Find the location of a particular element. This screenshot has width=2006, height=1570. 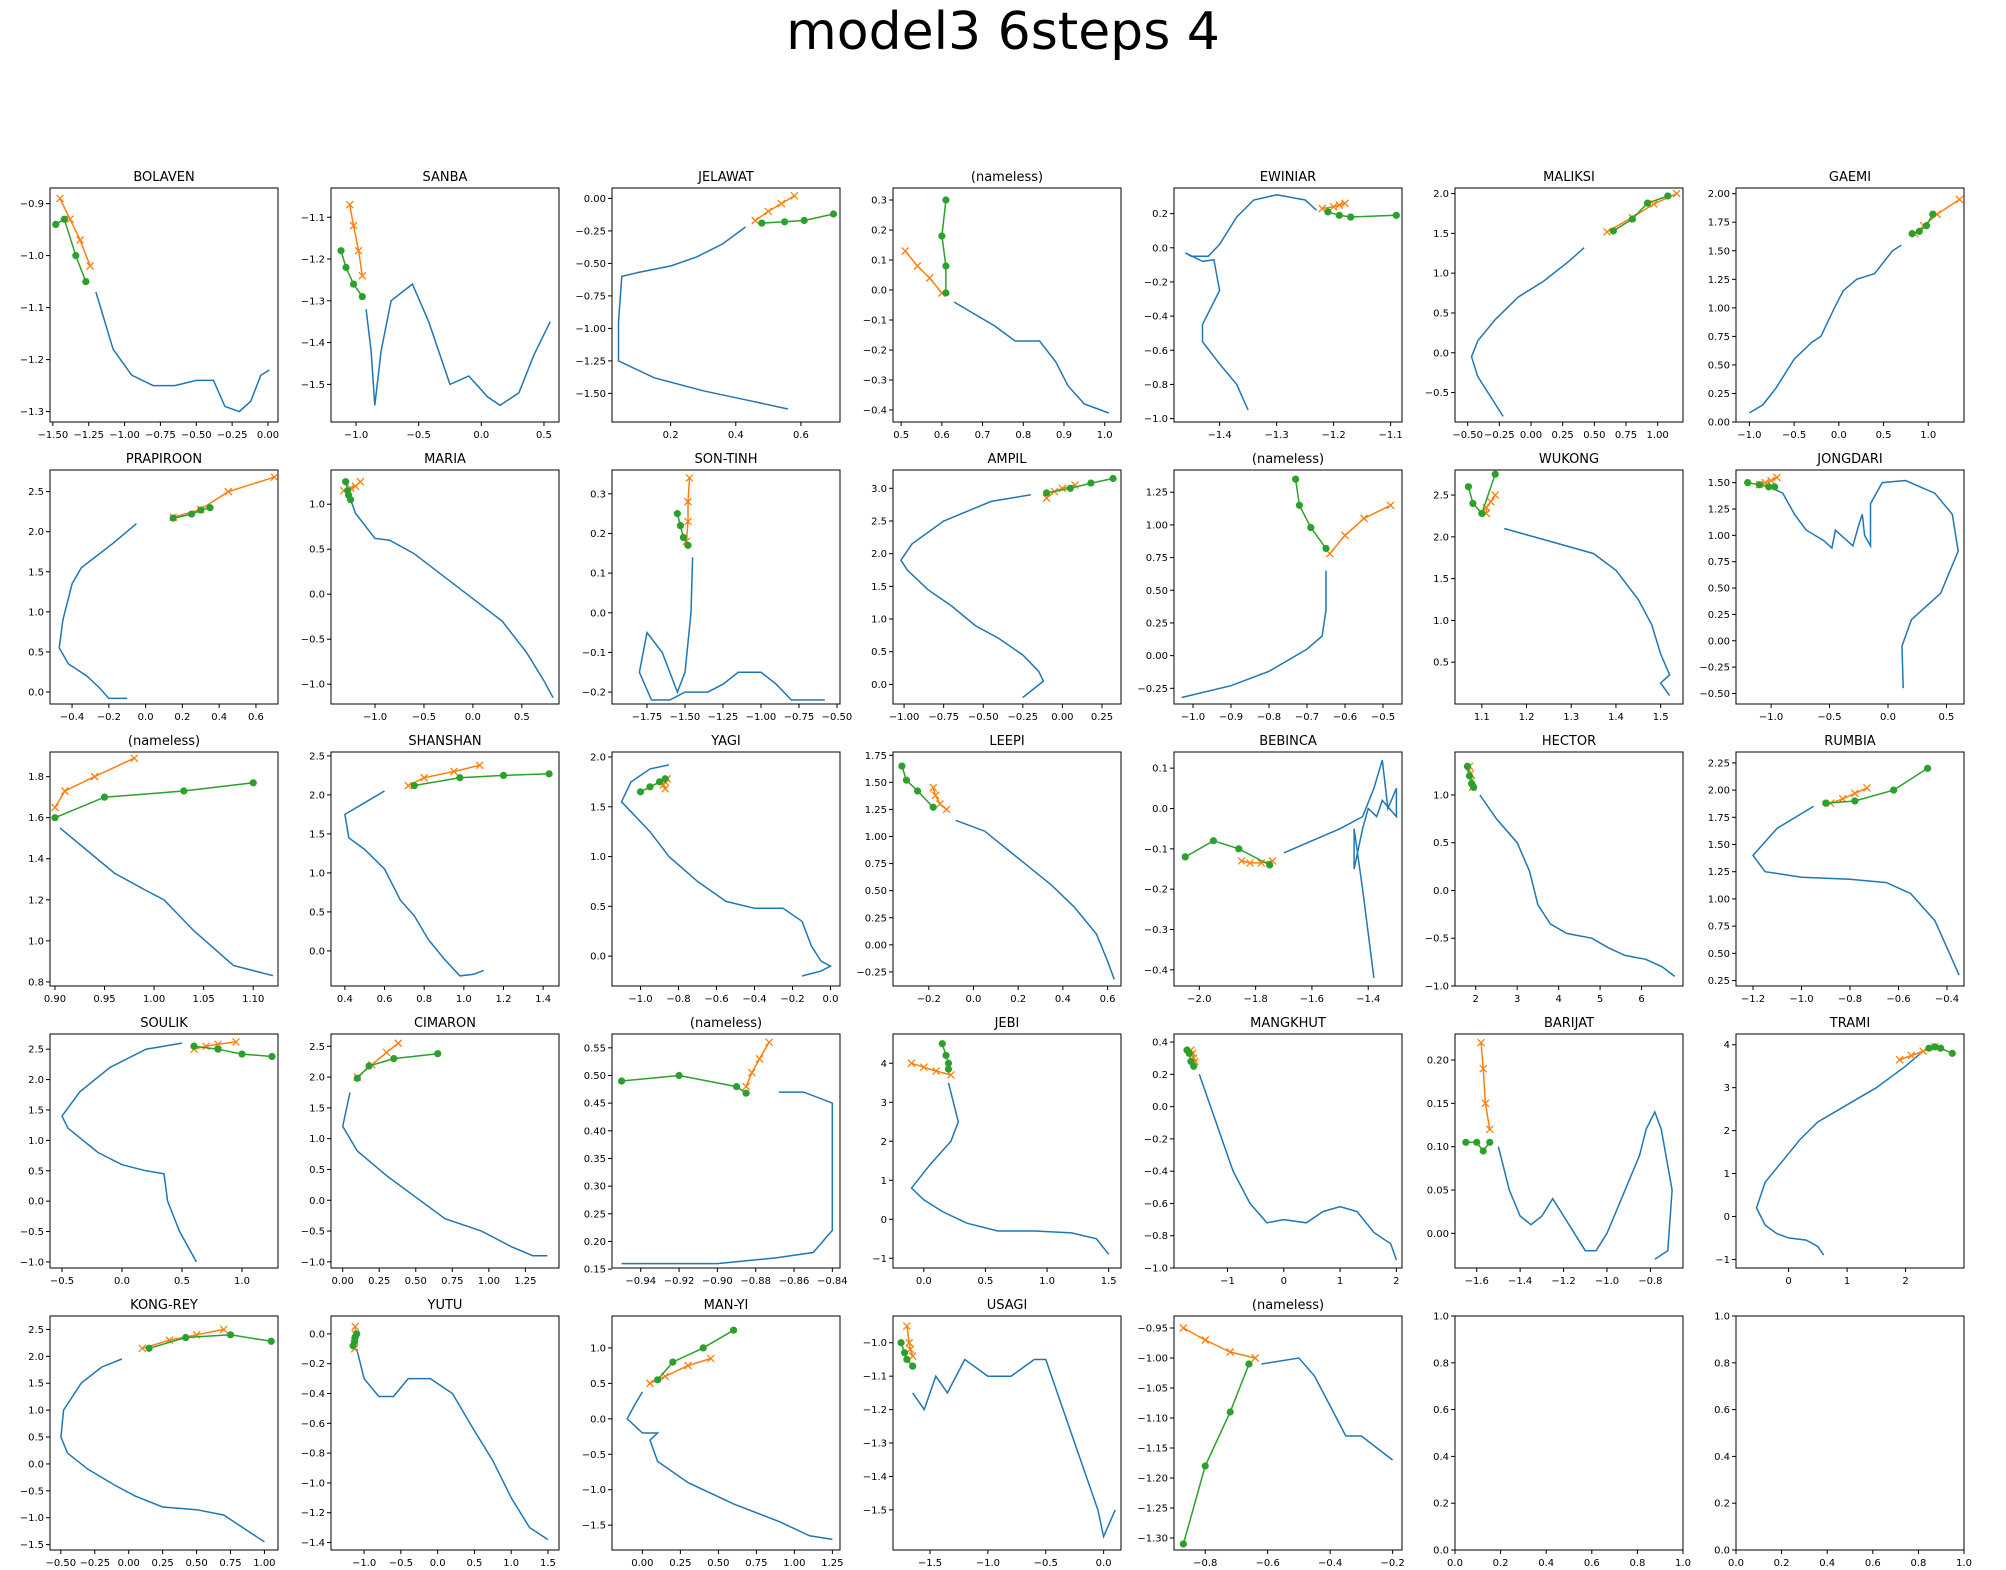

x-tick-label: 0.2 is located at coordinates (671, 435).